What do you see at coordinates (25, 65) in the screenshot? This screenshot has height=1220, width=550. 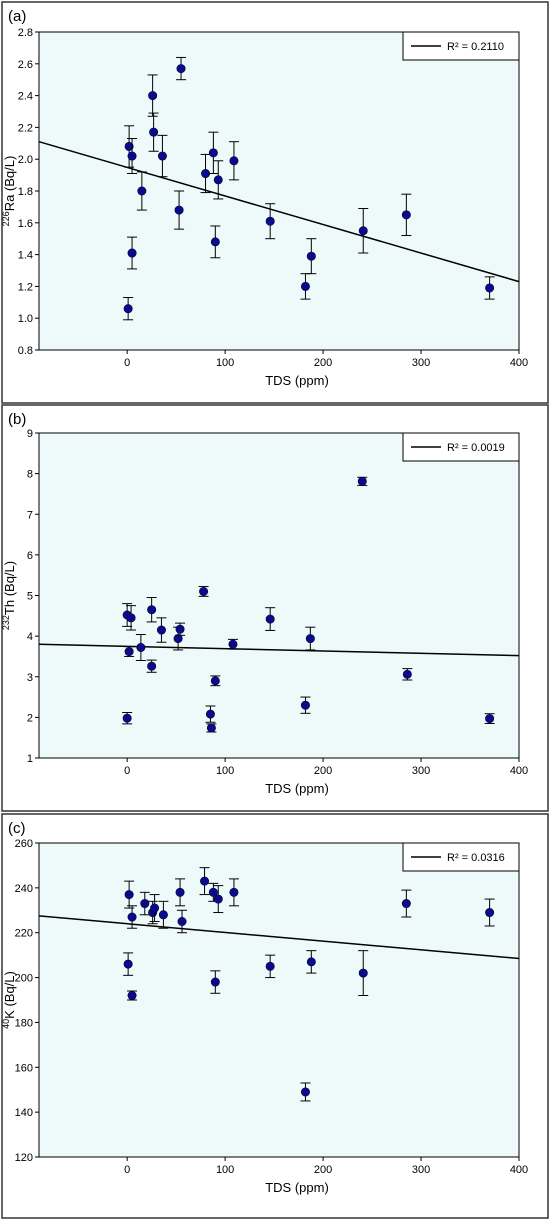 I see `y-tick-label: 2.6` at bounding box center [25, 65].